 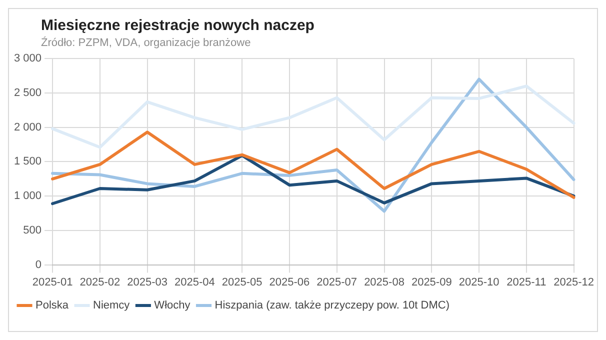 I want to click on legend-label: Włochy, so click(x=172, y=306).